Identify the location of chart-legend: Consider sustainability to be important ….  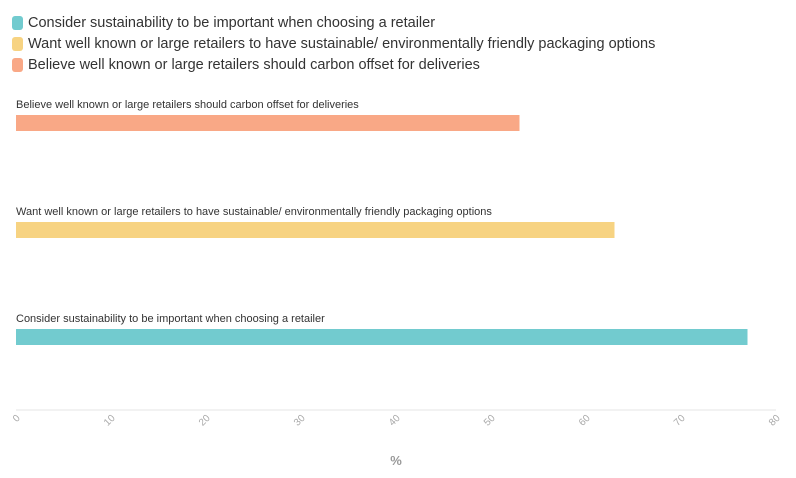
(333, 43).